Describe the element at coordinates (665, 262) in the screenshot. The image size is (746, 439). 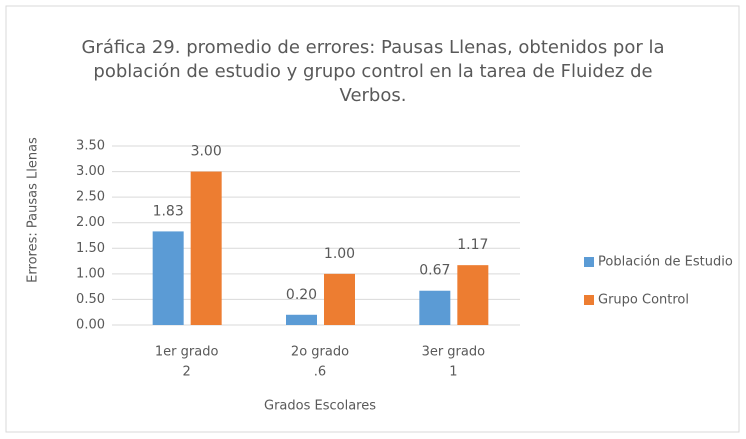
I see `legend-label: Población de Estudio` at that location.